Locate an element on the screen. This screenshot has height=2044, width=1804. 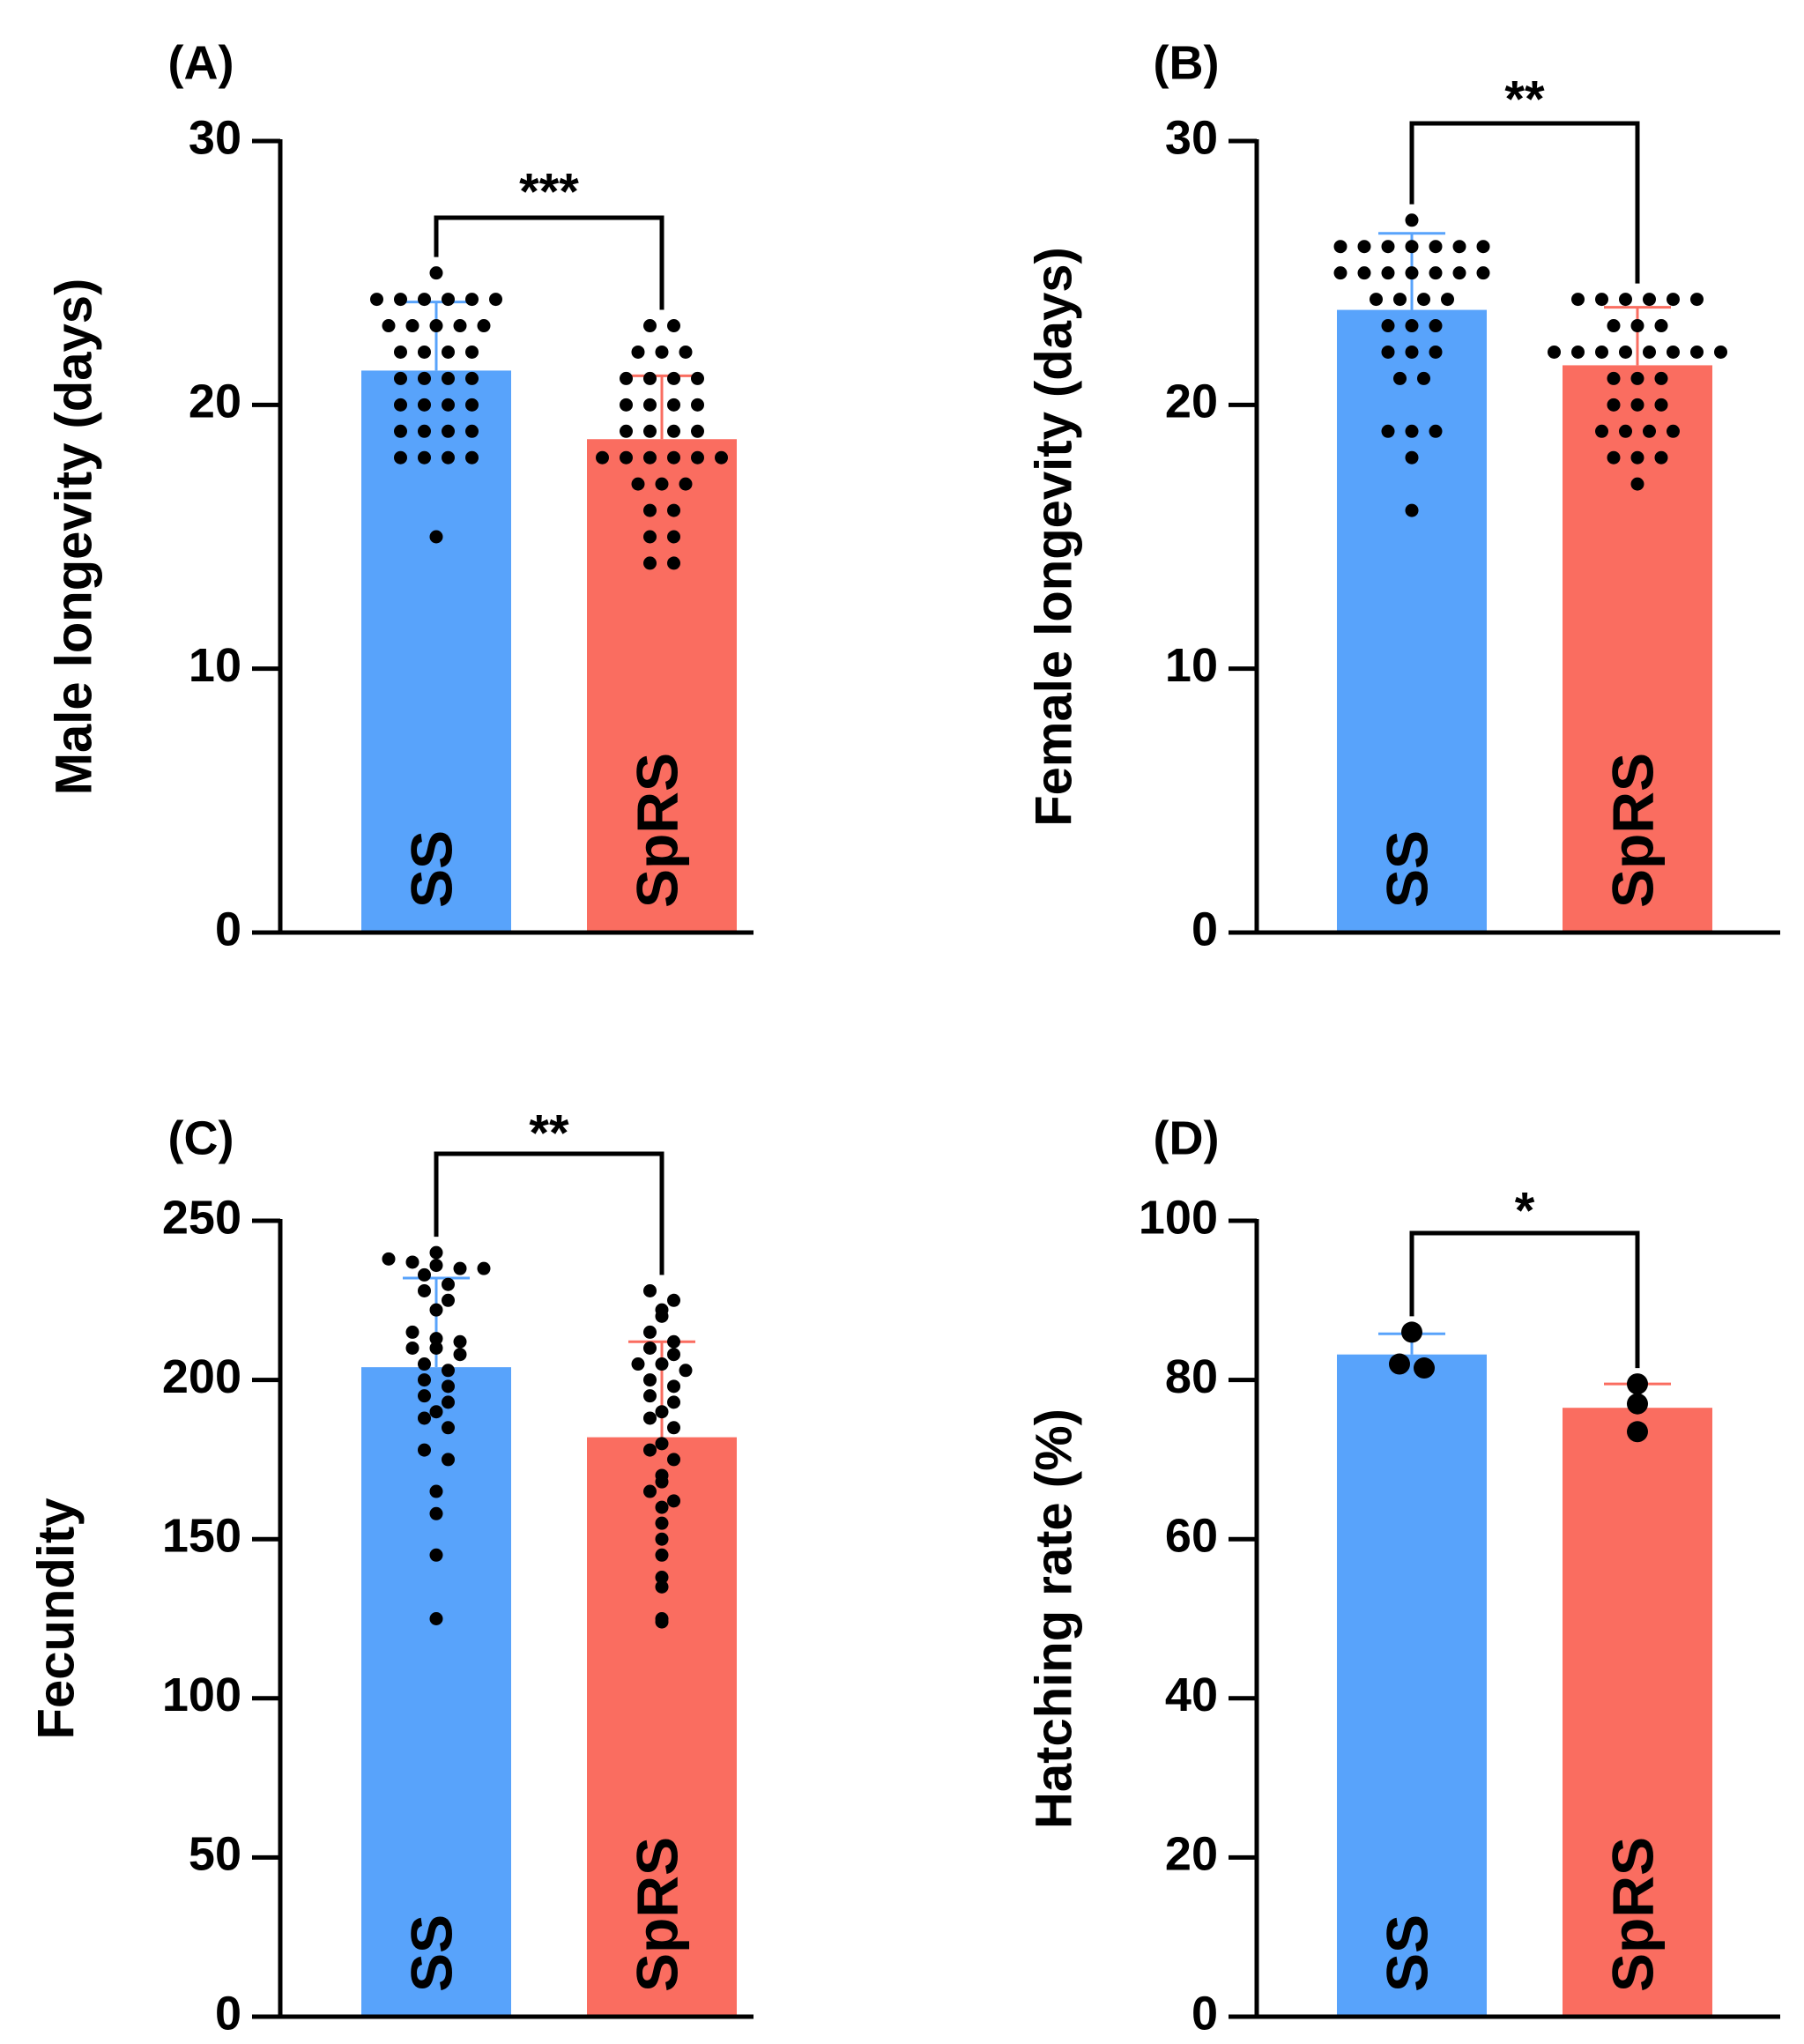
y-tick-label: 100 is located at coordinates (201, 1695).